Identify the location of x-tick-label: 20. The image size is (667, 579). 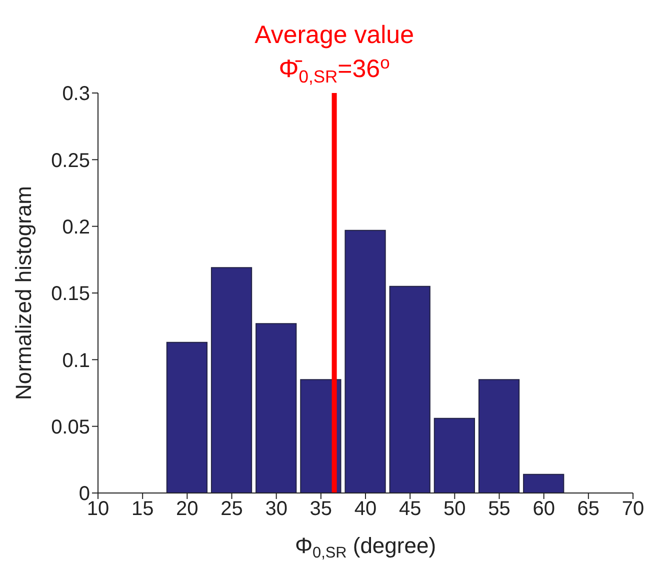
(187, 509).